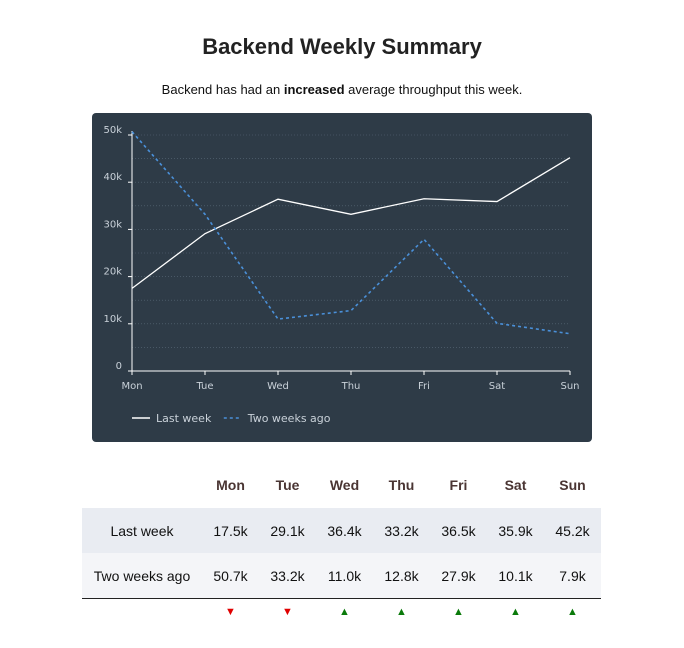 Image resolution: width=684 pixels, height=648 pixels. Describe the element at coordinates (230, 530) in the screenshot. I see `table-cell: 17.5k` at that location.